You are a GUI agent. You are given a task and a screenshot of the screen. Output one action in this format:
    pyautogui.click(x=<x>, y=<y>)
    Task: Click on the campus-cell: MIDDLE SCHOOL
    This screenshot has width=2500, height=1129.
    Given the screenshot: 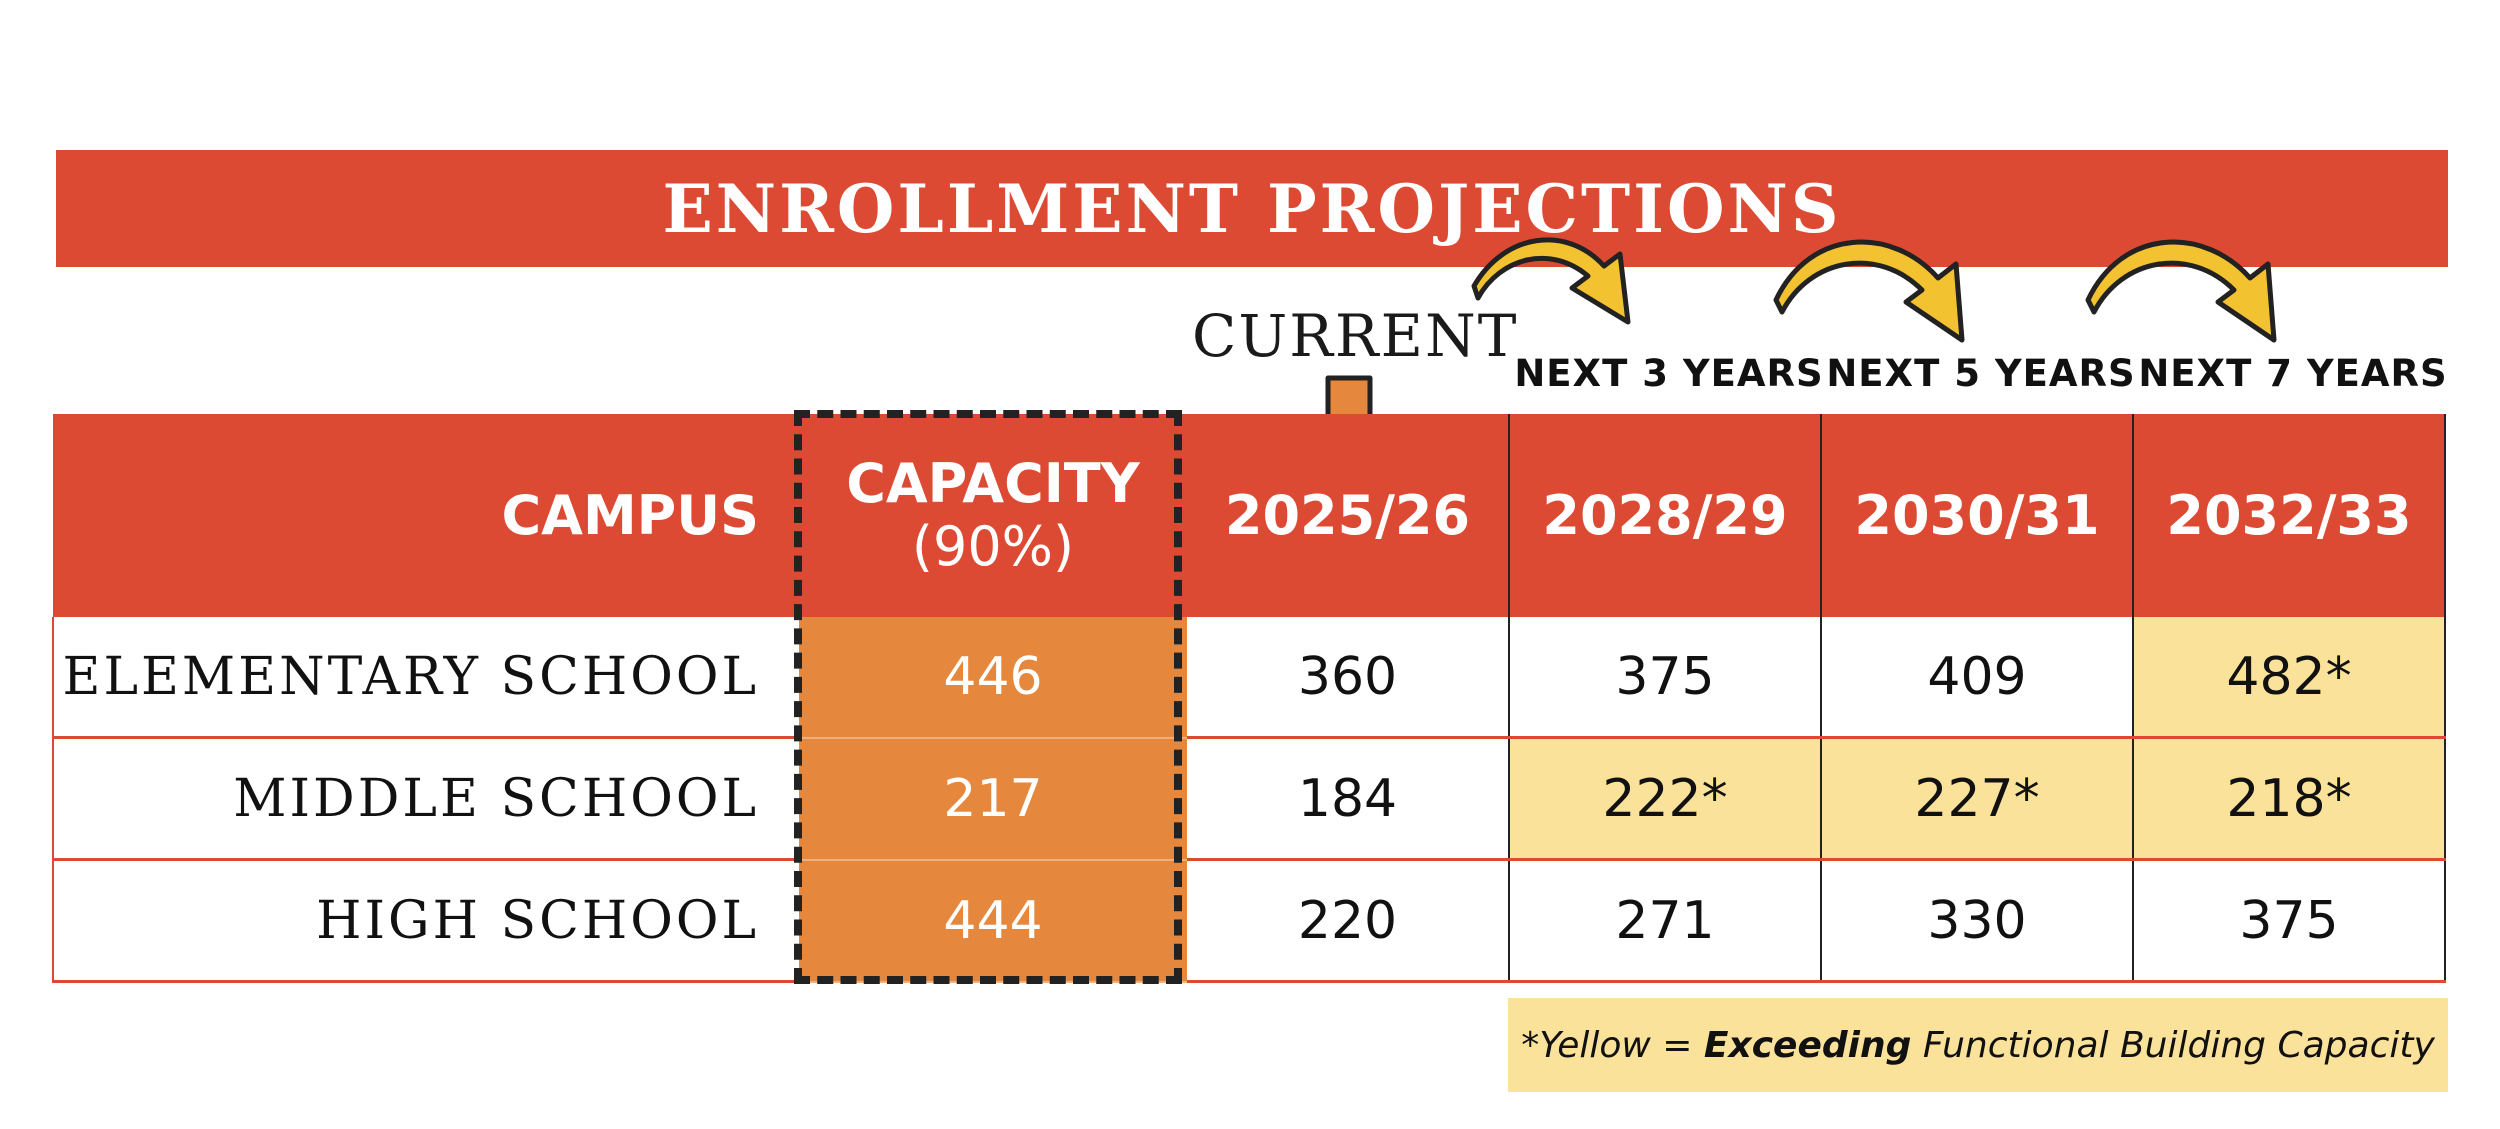 What is the action you would take?
    pyautogui.click(x=425, y=799)
    